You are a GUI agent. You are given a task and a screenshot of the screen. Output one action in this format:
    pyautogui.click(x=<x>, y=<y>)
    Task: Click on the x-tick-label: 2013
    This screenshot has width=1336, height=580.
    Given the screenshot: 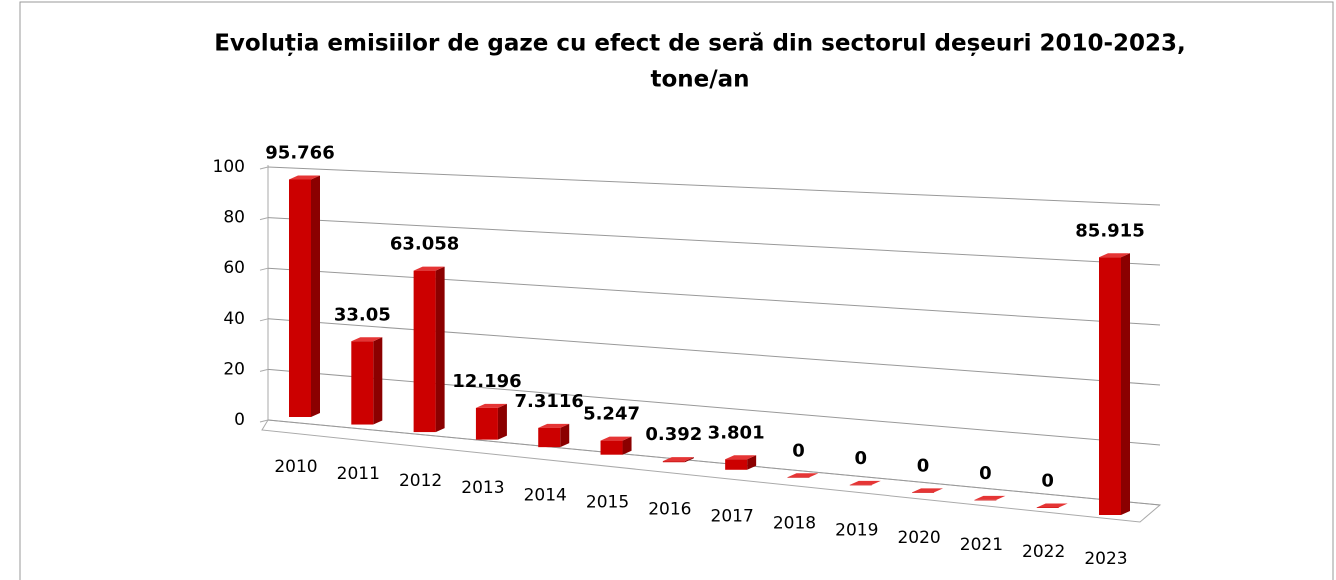 What is the action you would take?
    pyautogui.click(x=482, y=488)
    